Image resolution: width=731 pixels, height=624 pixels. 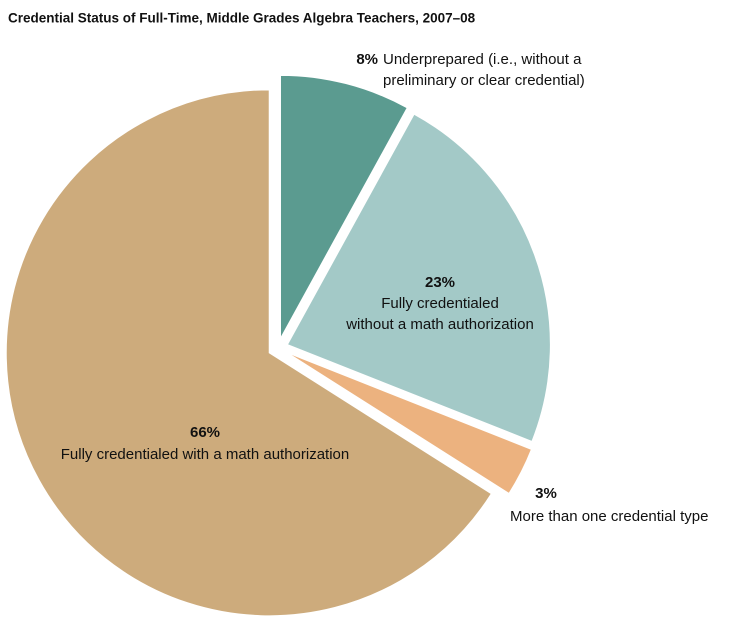 What do you see at coordinates (482, 59) in the screenshot?
I see `slice-category-label: Underprepared (i.e., without a` at bounding box center [482, 59].